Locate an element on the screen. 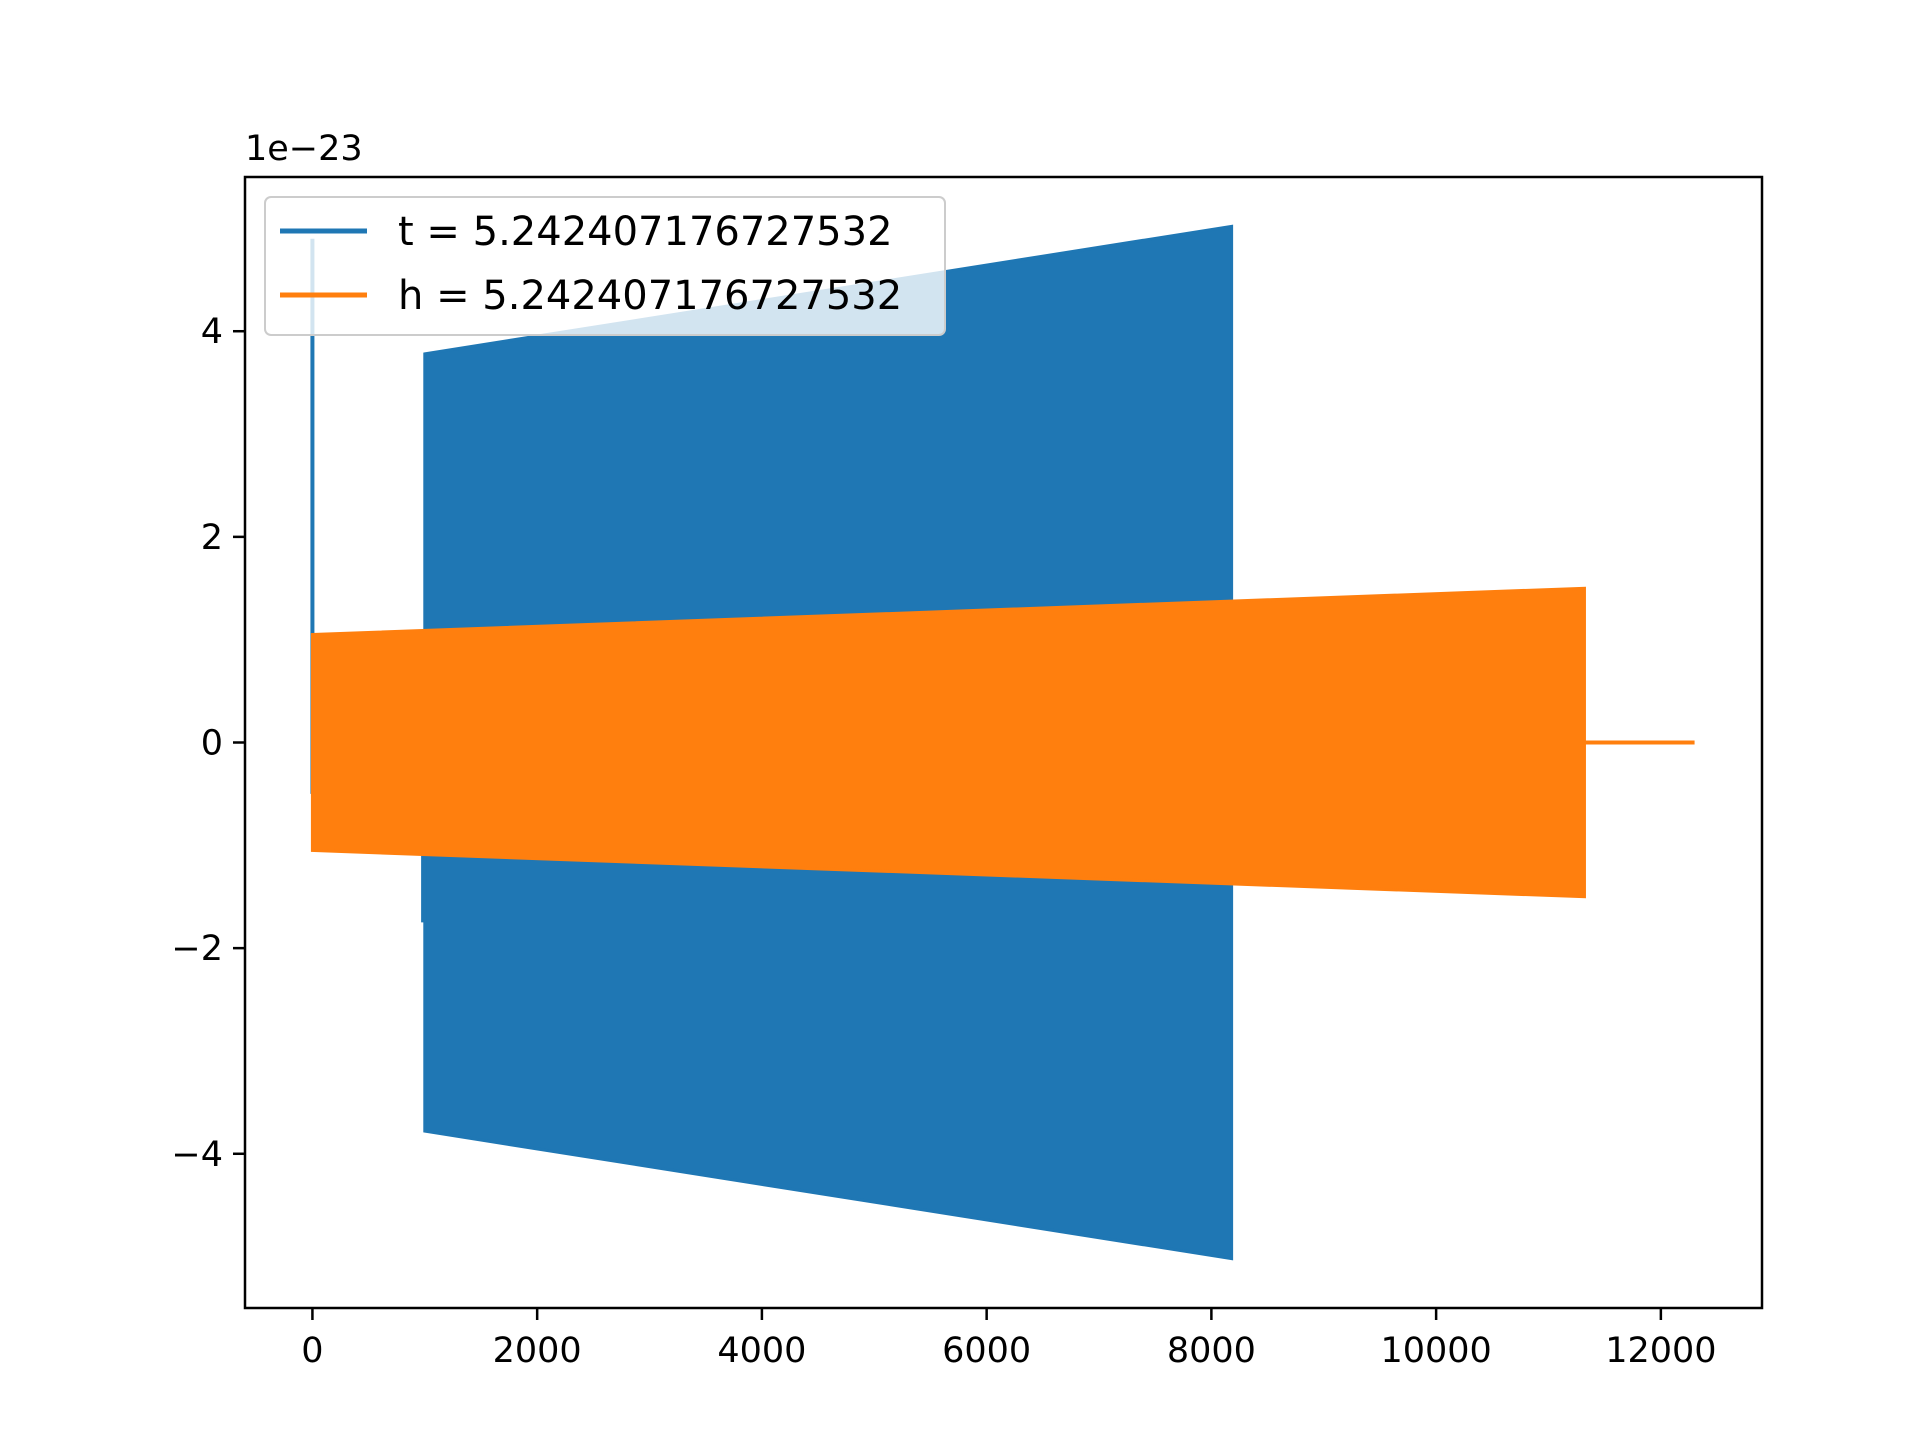 The image size is (1920, 1440). y-tick-label: −4 is located at coordinates (197, 1155).